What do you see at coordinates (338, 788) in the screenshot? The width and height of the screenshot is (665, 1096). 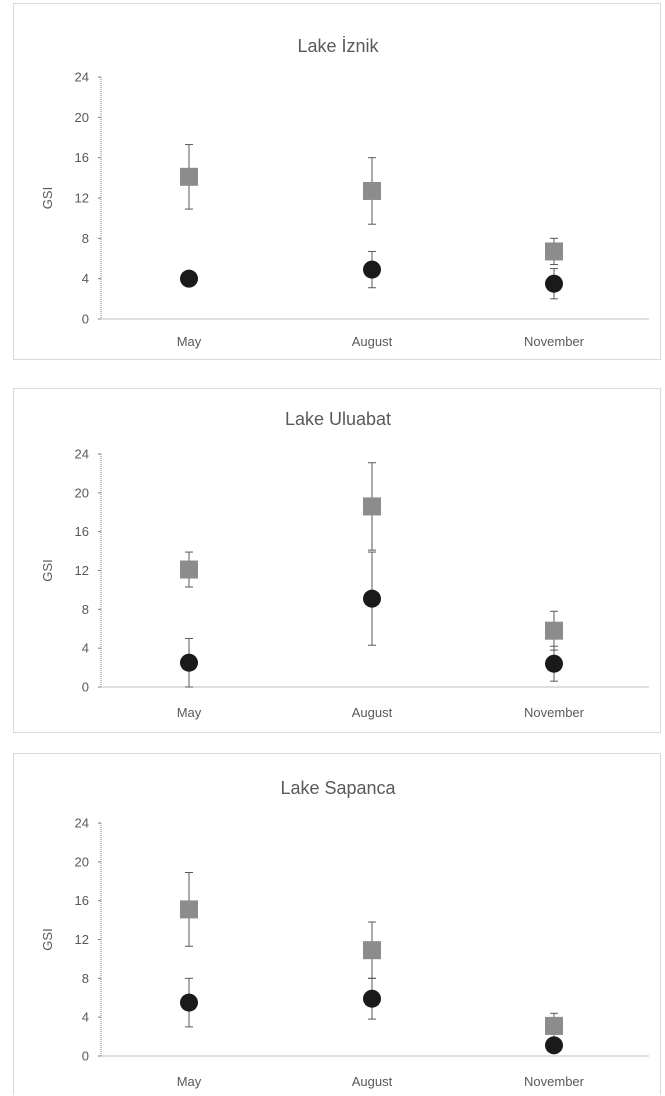 I see `chart-title: Lake Sapanca` at bounding box center [338, 788].